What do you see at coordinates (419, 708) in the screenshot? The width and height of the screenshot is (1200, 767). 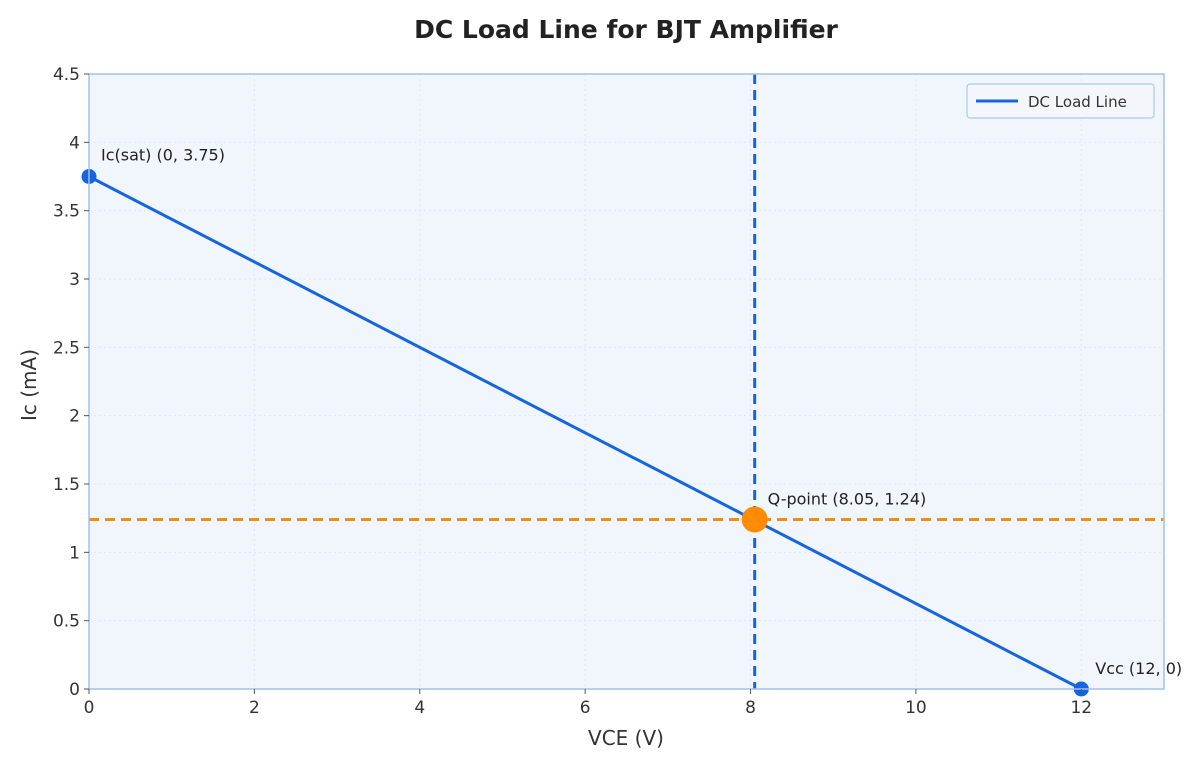 I see `x-tick-label: 4` at bounding box center [419, 708].